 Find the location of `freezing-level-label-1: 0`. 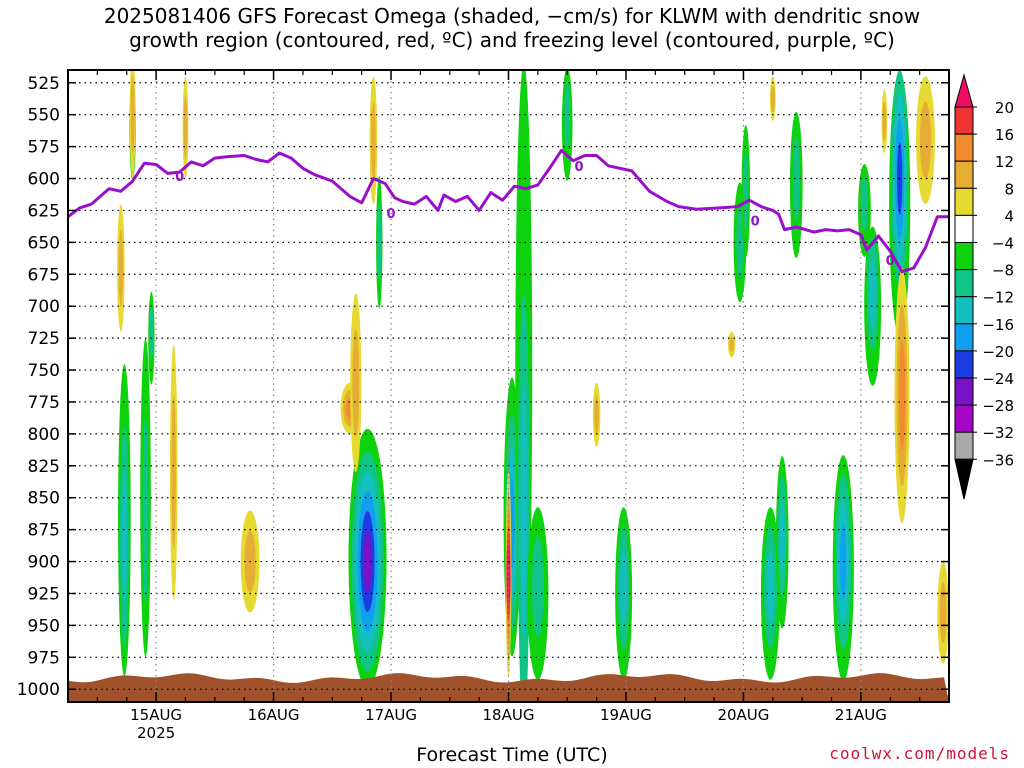

freezing-level-label-1: 0 is located at coordinates (391, 214).